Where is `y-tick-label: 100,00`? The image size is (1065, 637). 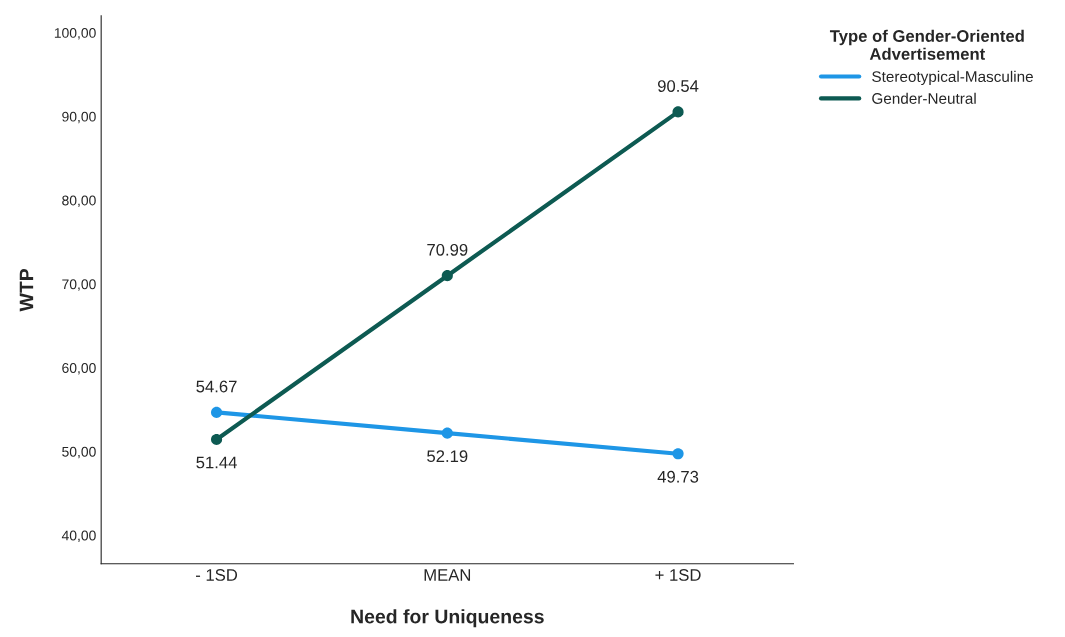 y-tick-label: 100,00 is located at coordinates (75, 34).